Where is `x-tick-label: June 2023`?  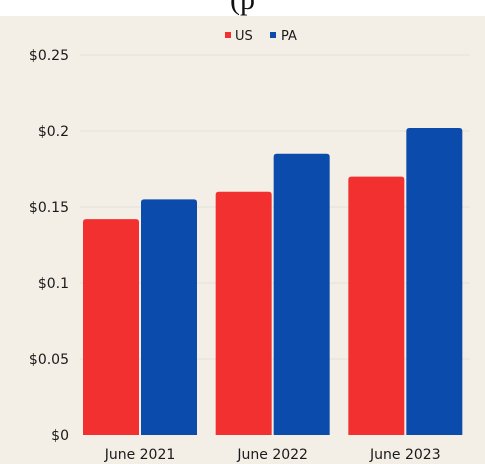
x-tick-label: June 2023 is located at coordinates (405, 455).